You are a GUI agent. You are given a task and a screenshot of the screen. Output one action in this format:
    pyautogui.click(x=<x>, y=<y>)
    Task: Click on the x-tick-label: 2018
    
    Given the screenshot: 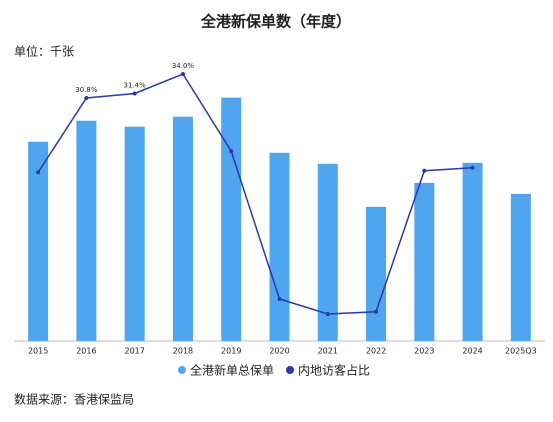 What is the action you would take?
    pyautogui.click(x=183, y=351)
    